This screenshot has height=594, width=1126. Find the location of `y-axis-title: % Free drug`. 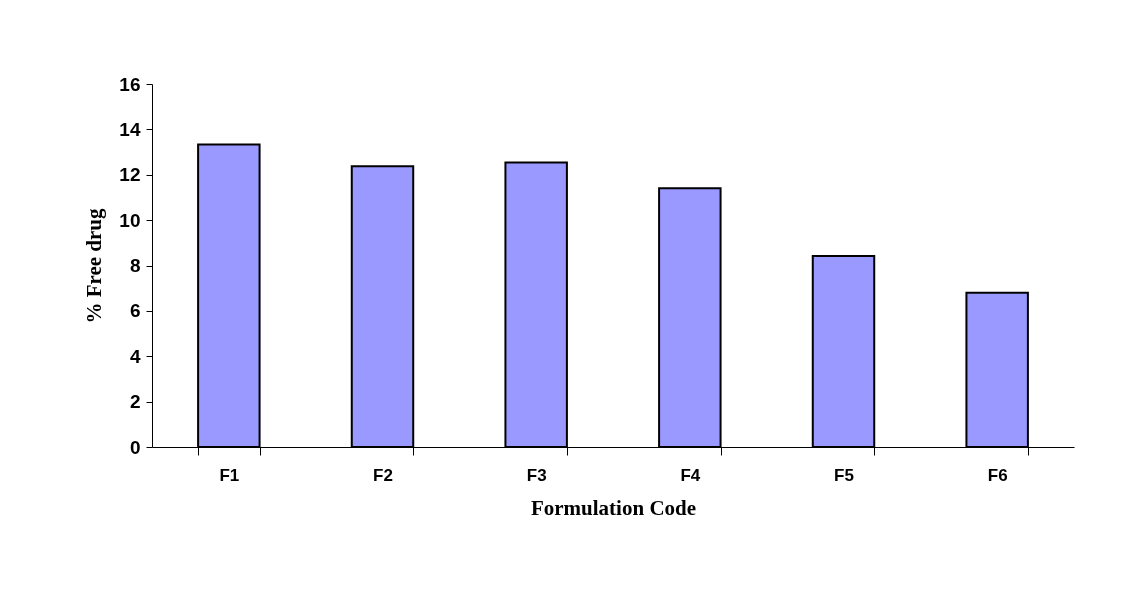

y-axis-title: % Free drug is located at coordinates (94, 265).